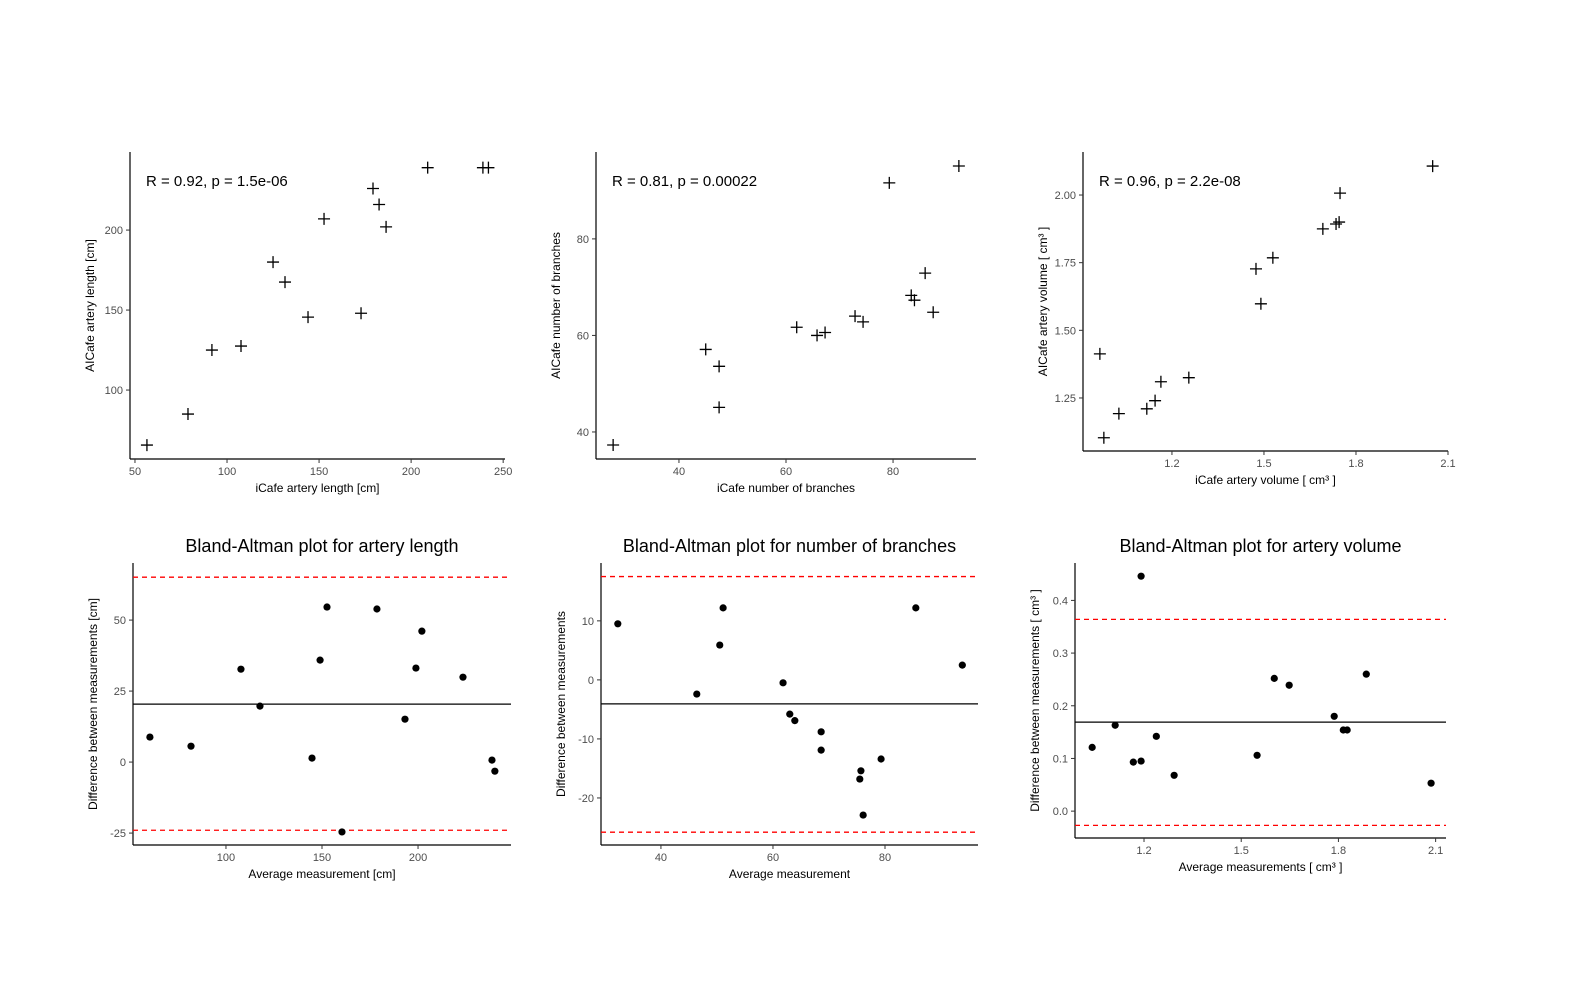  I want to click on y-axis-title: Difference between measurements [ cm³ ], so click(1035, 700).